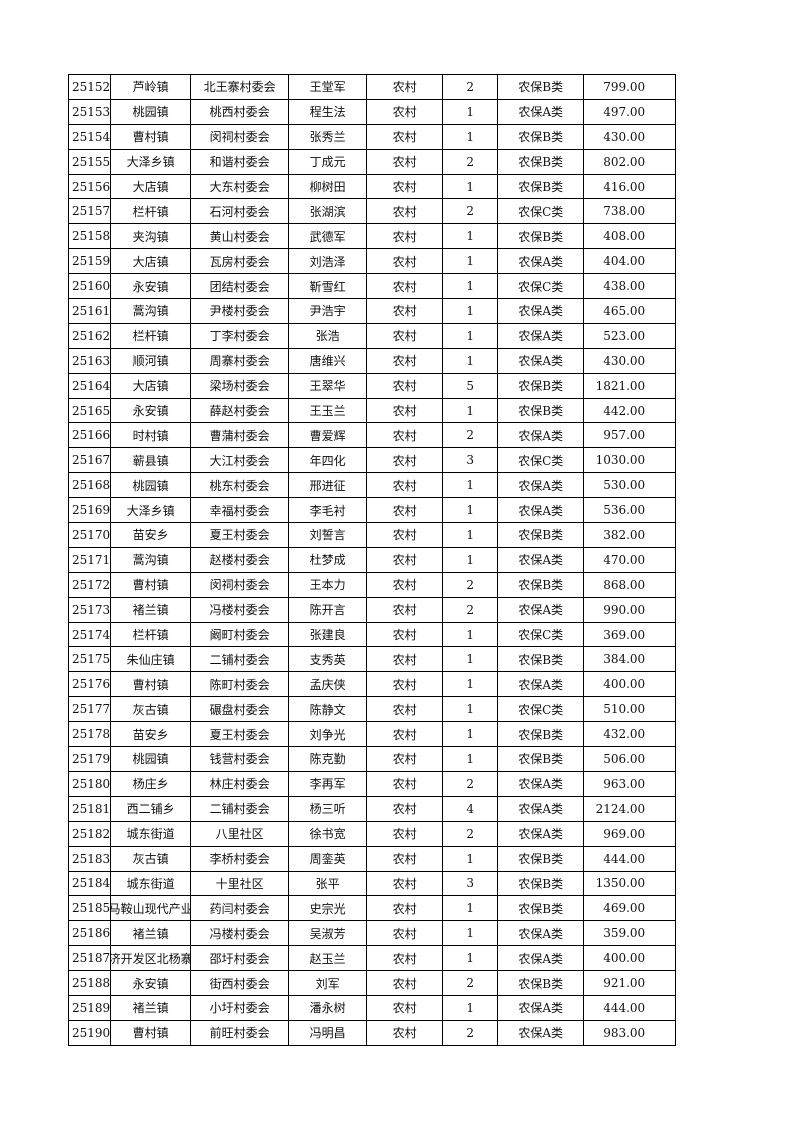  I want to click on record-id: 25186, so click(89, 933).